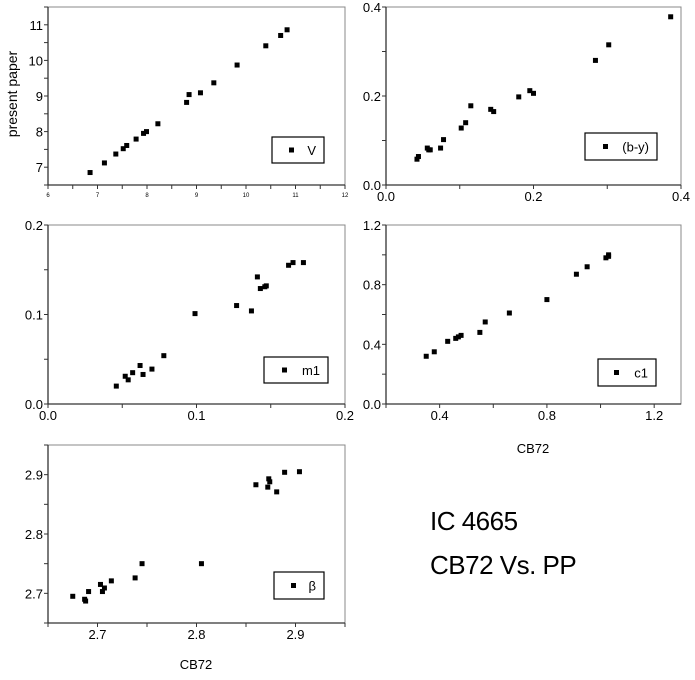  What do you see at coordinates (291, 150) in the screenshot?
I see `panel-top-left-legend-marker` at bounding box center [291, 150].